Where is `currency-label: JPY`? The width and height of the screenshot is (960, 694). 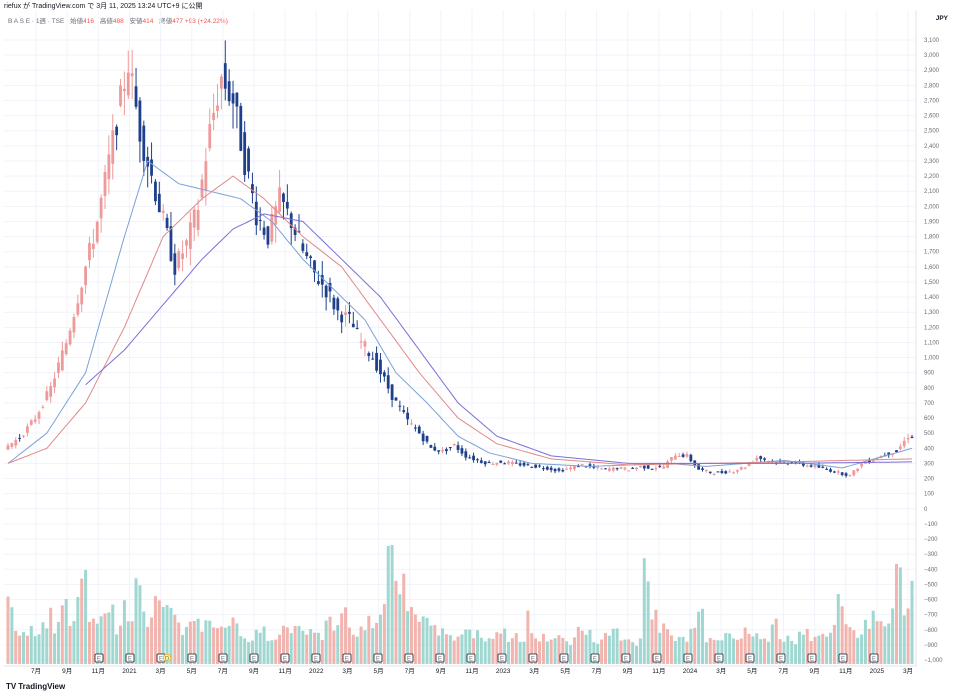 currency-label: JPY is located at coordinates (941, 18).